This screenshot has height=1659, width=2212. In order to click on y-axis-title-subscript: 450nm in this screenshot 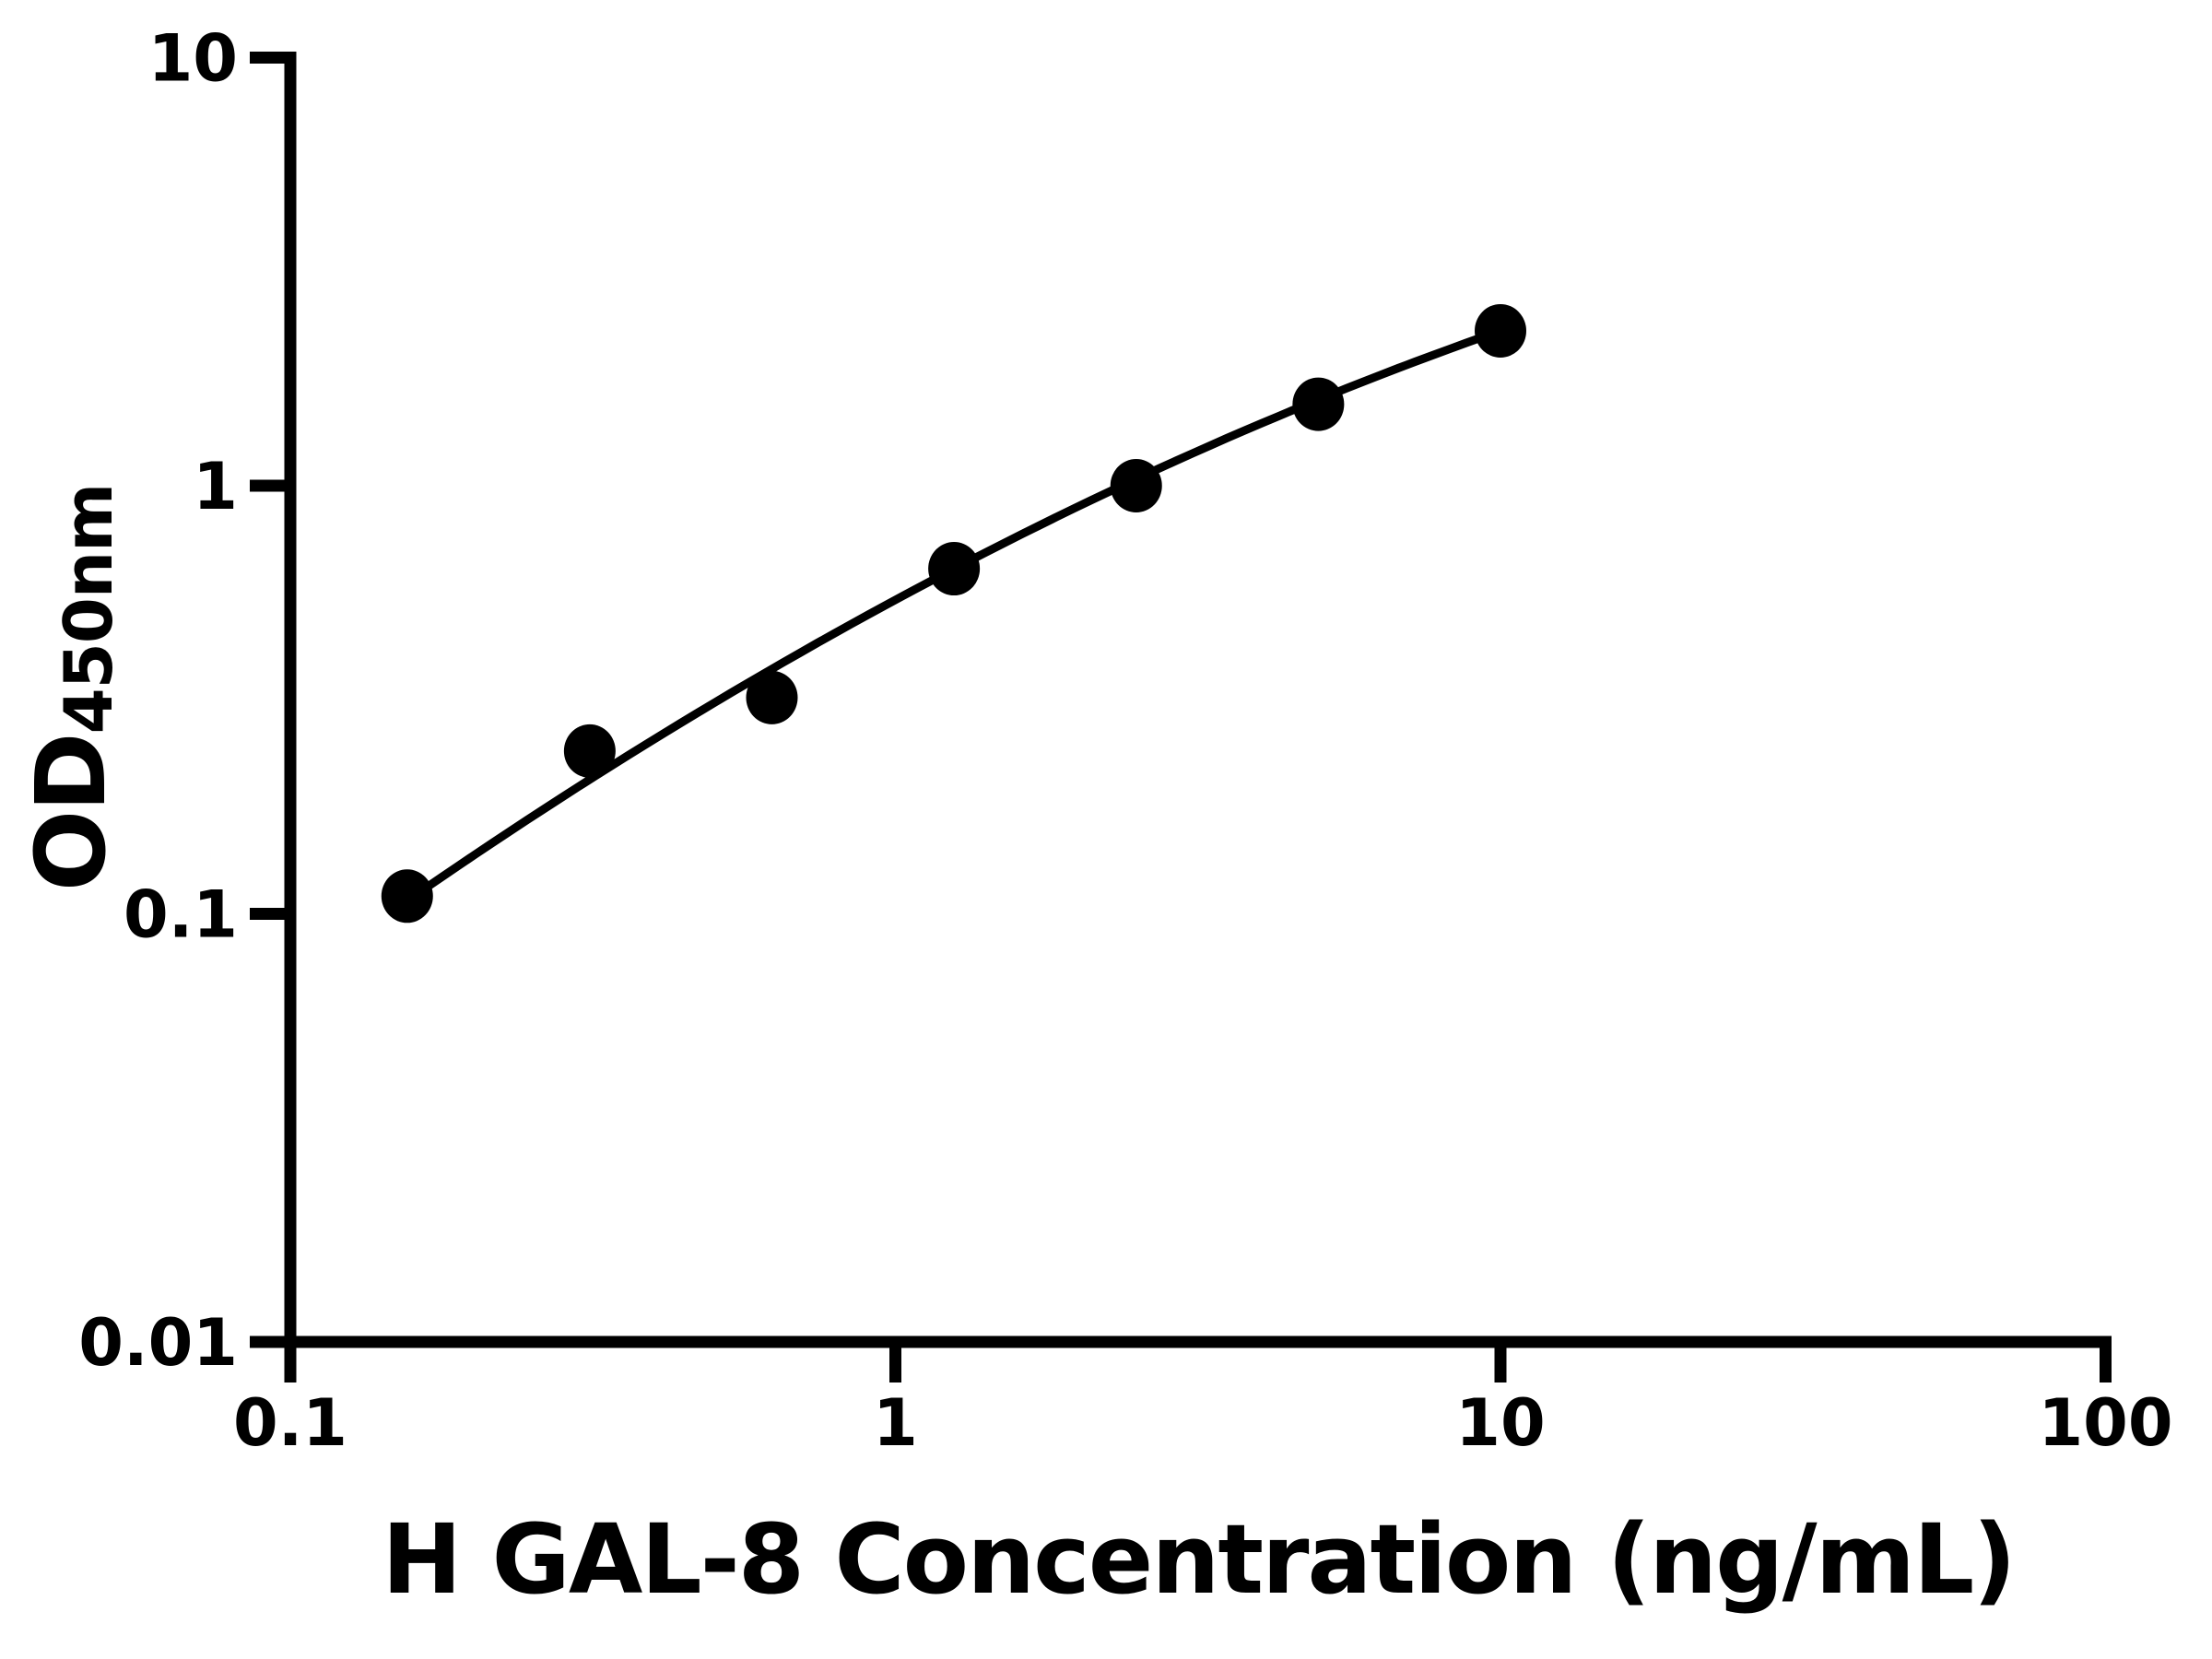, I will do `click(88, 609)`.